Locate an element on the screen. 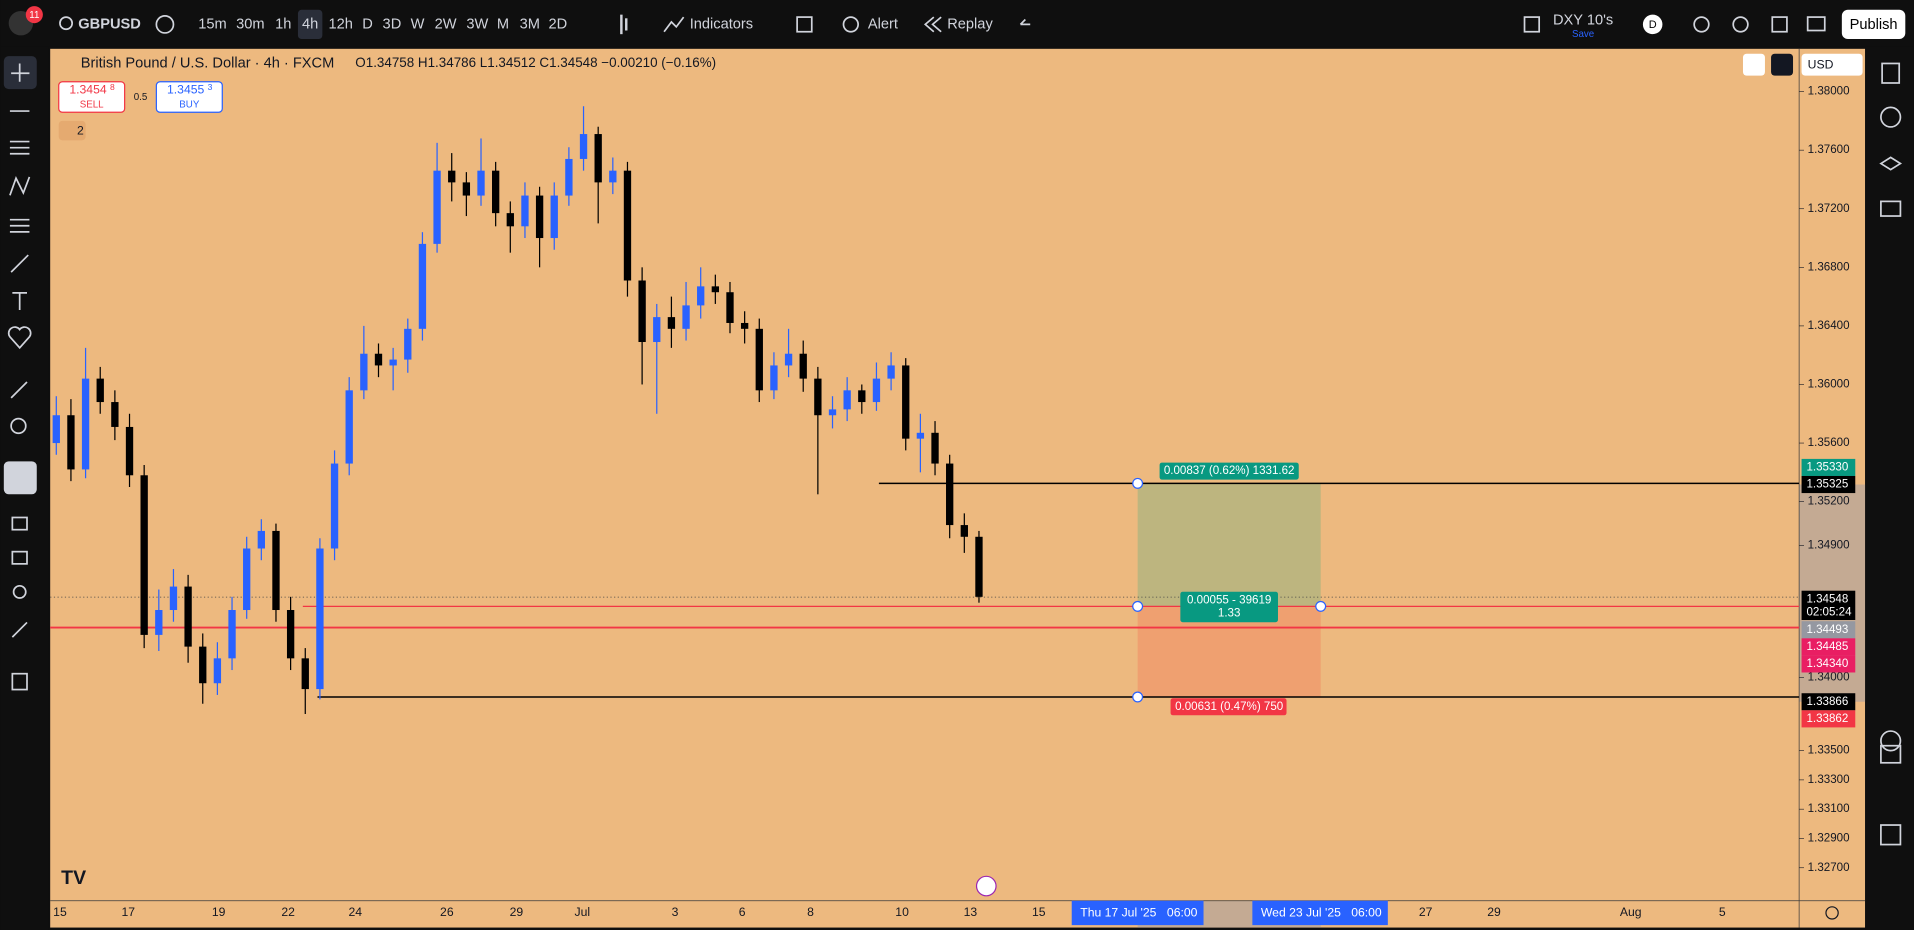 The height and width of the screenshot is (930, 1914). timeframe: 30m is located at coordinates (250, 24).